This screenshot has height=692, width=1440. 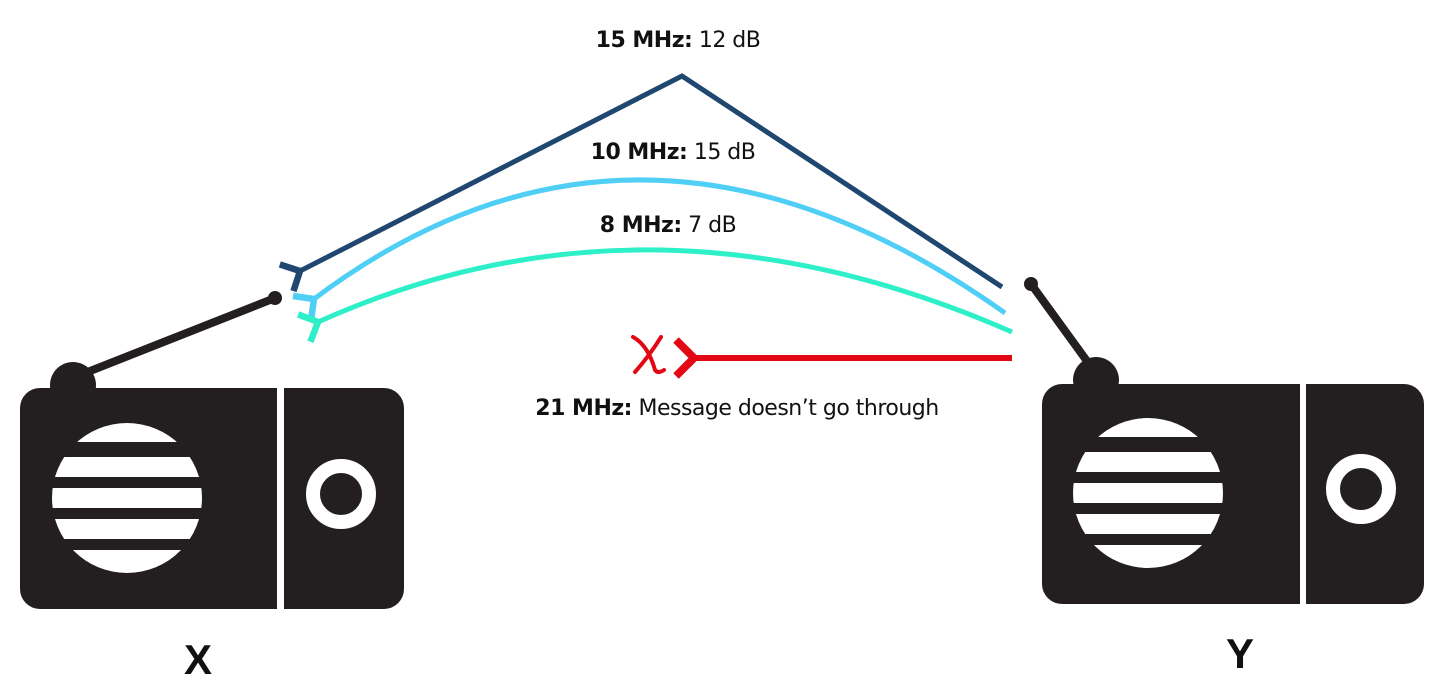 I want to click on signal-8mhz-path, so click(x=655, y=295).